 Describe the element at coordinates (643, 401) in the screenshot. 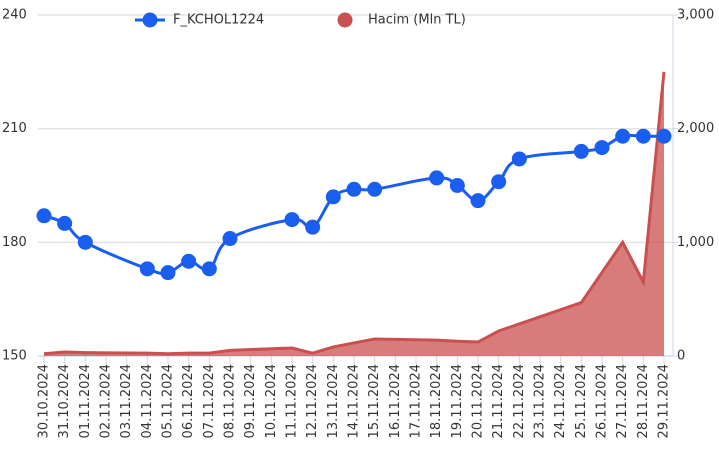

I see `x-tick-label: 28.11.2024` at that location.